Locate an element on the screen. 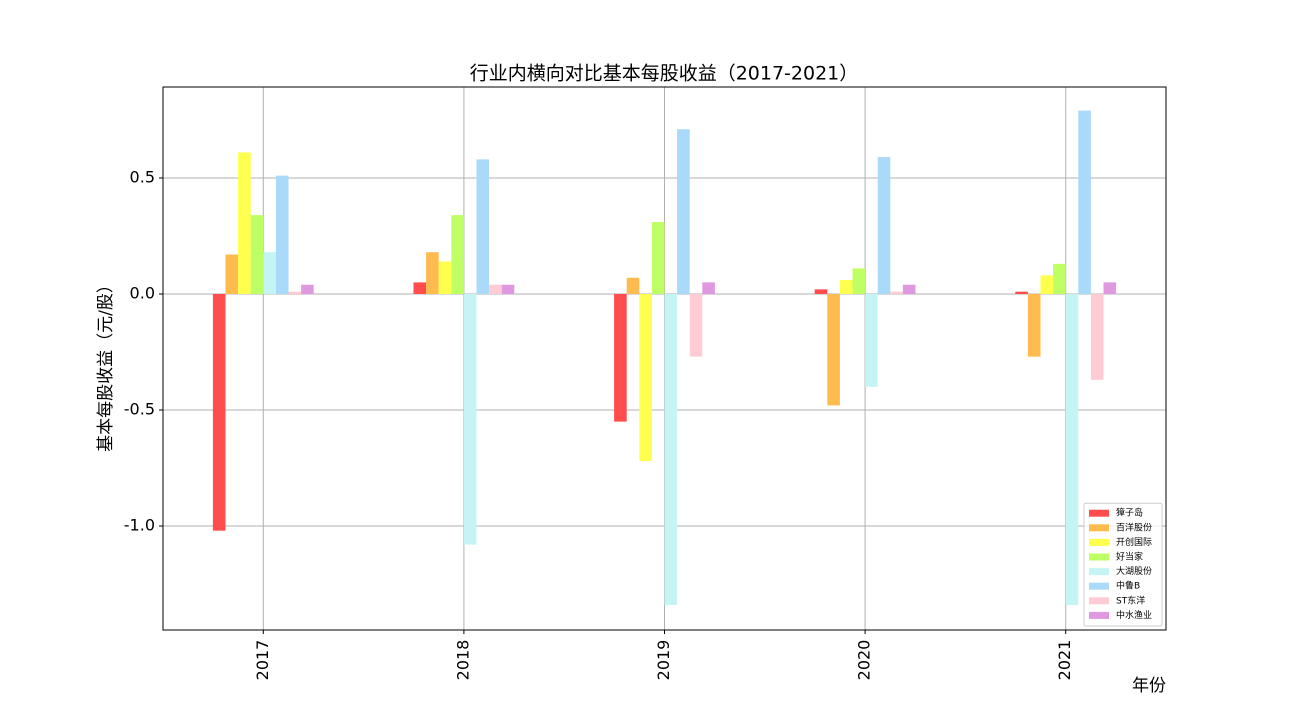 The height and width of the screenshot is (720, 1296). y-tick-label: 0.5 is located at coordinates (142, 176).